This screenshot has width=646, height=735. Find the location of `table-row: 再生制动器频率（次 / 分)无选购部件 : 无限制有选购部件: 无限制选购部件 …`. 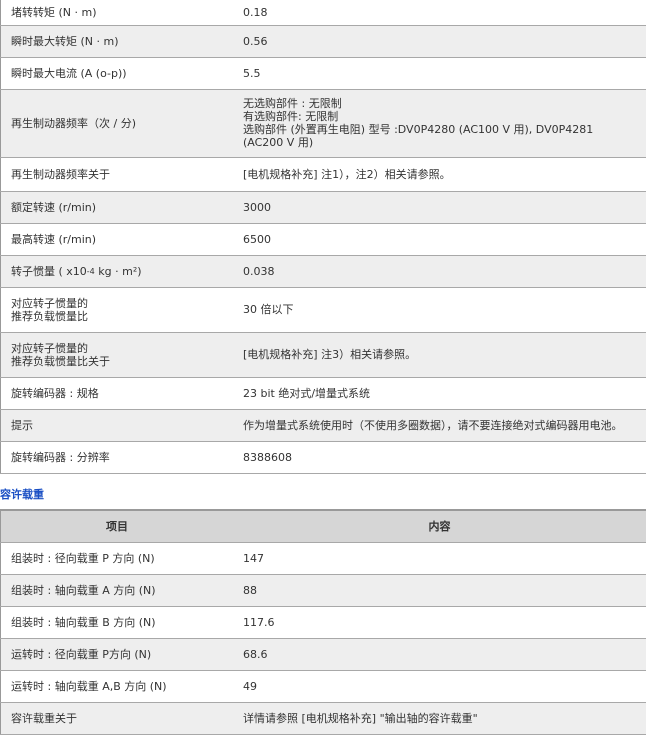

table-row: 再生制动器频率（次 / 分)无选购部件 : 无限制有选购部件: 无限制选购部件 … is located at coordinates (323, 123).